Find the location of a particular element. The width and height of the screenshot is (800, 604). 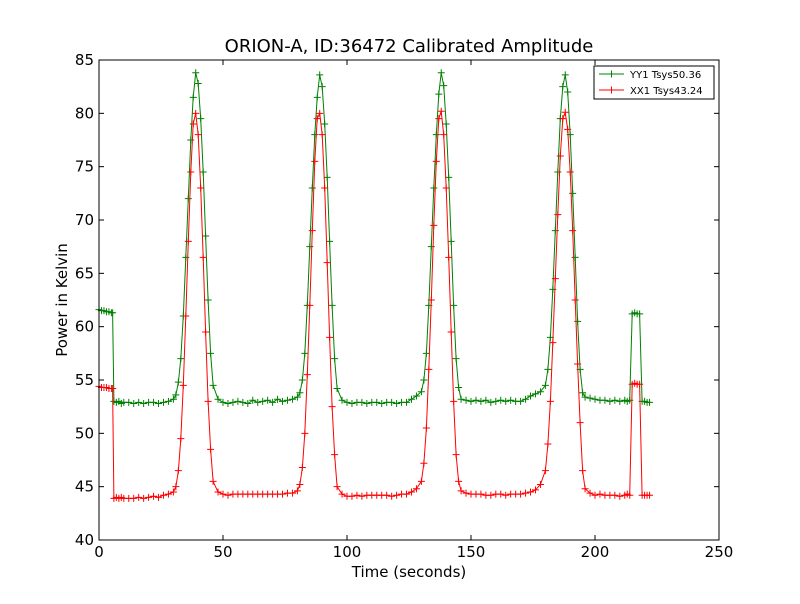

y-tick-label: 65 is located at coordinates (84, 273).